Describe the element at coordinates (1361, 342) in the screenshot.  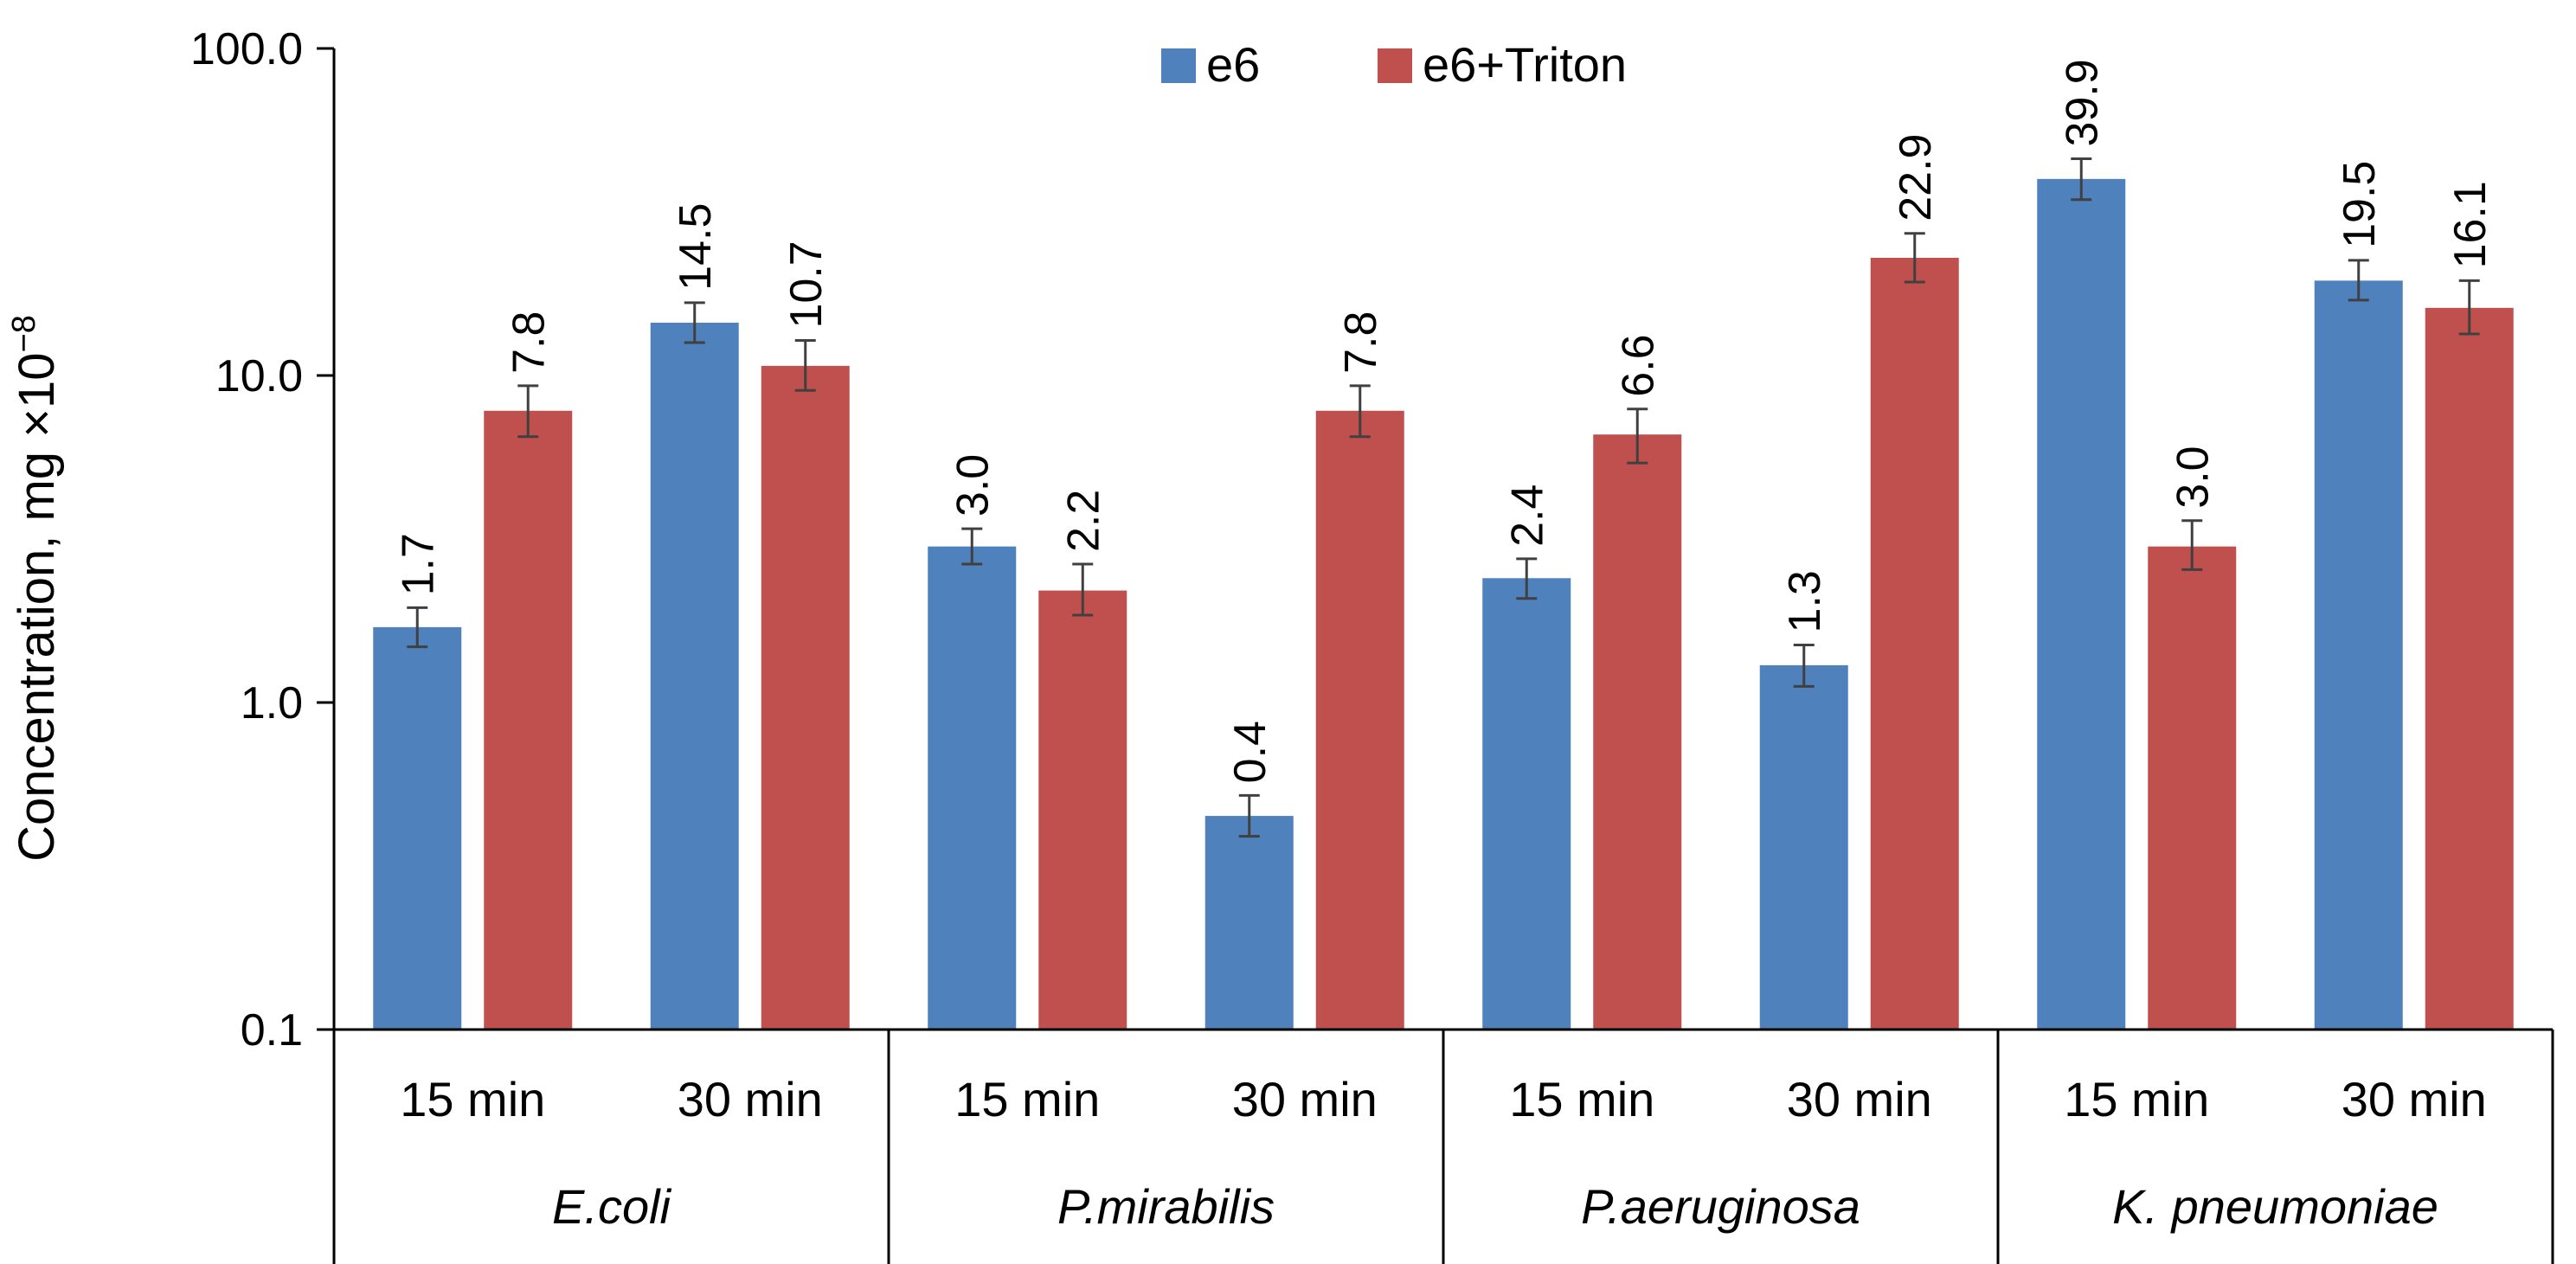
I see `data-label-e6-triton-p-mirabilis-30-min: 7.8` at that location.